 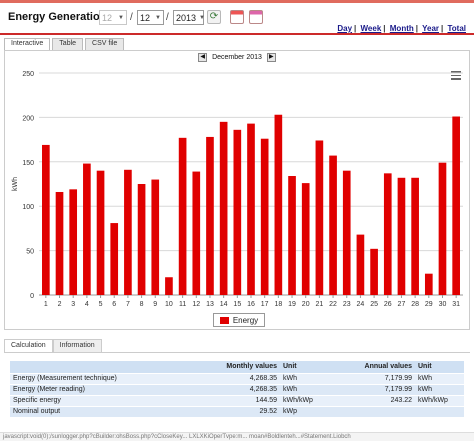 What do you see at coordinates (443, 304) in the screenshot?
I see `x-tick-label: 30` at bounding box center [443, 304].